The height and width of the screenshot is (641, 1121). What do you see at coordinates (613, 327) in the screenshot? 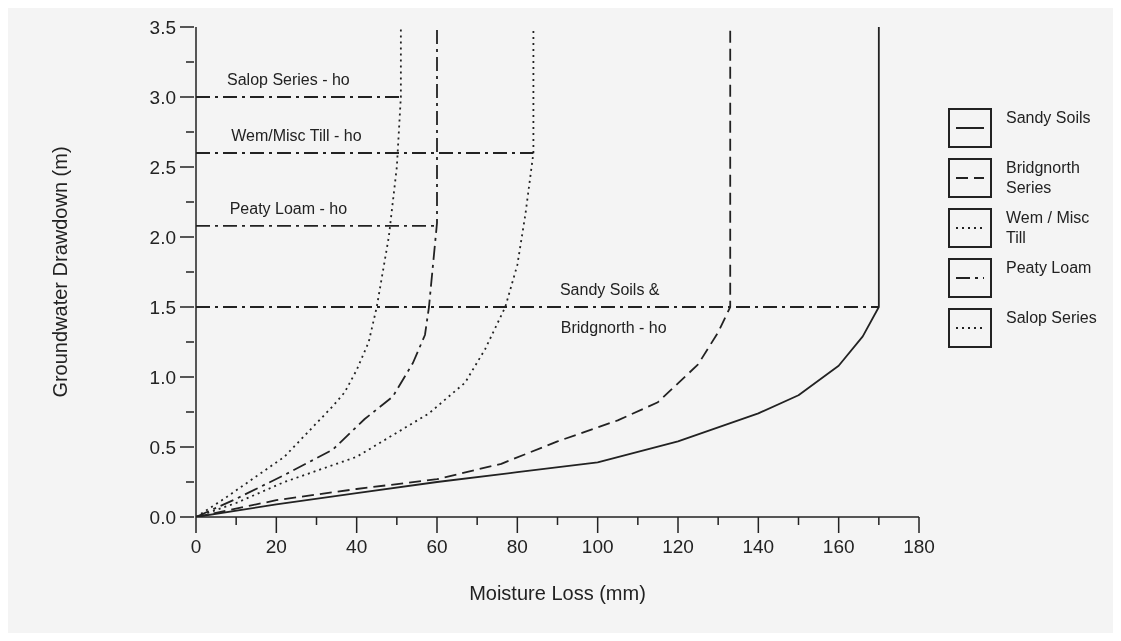
I see `annotation: Bridgnorth - ho` at bounding box center [613, 327].